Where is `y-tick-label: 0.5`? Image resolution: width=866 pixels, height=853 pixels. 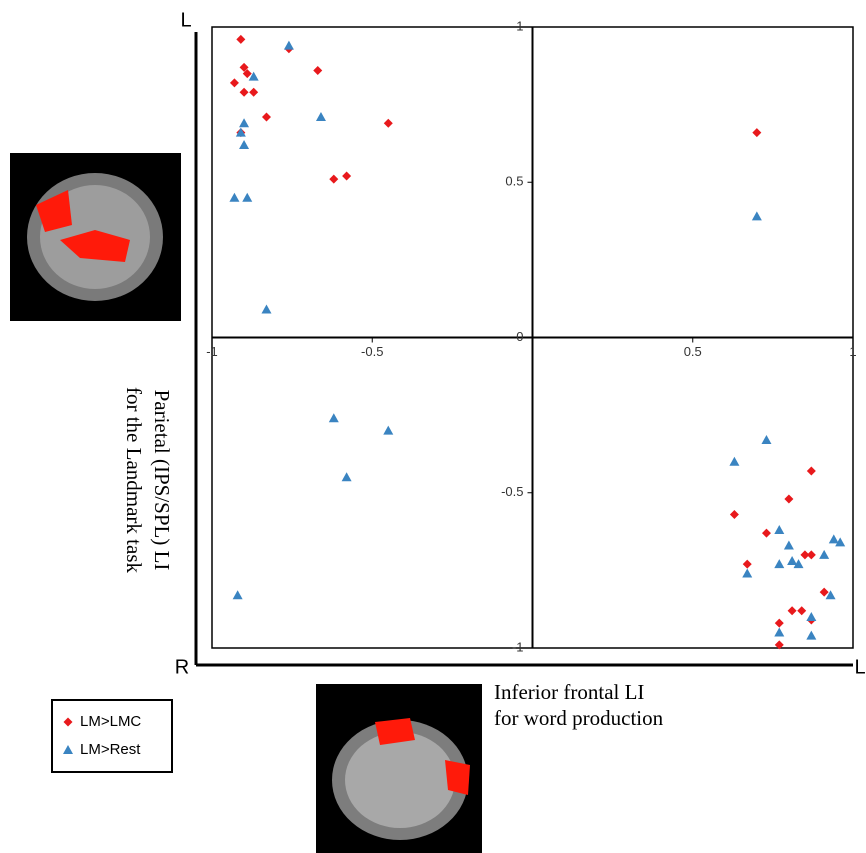 y-tick-label: 0.5 is located at coordinates (514, 181).